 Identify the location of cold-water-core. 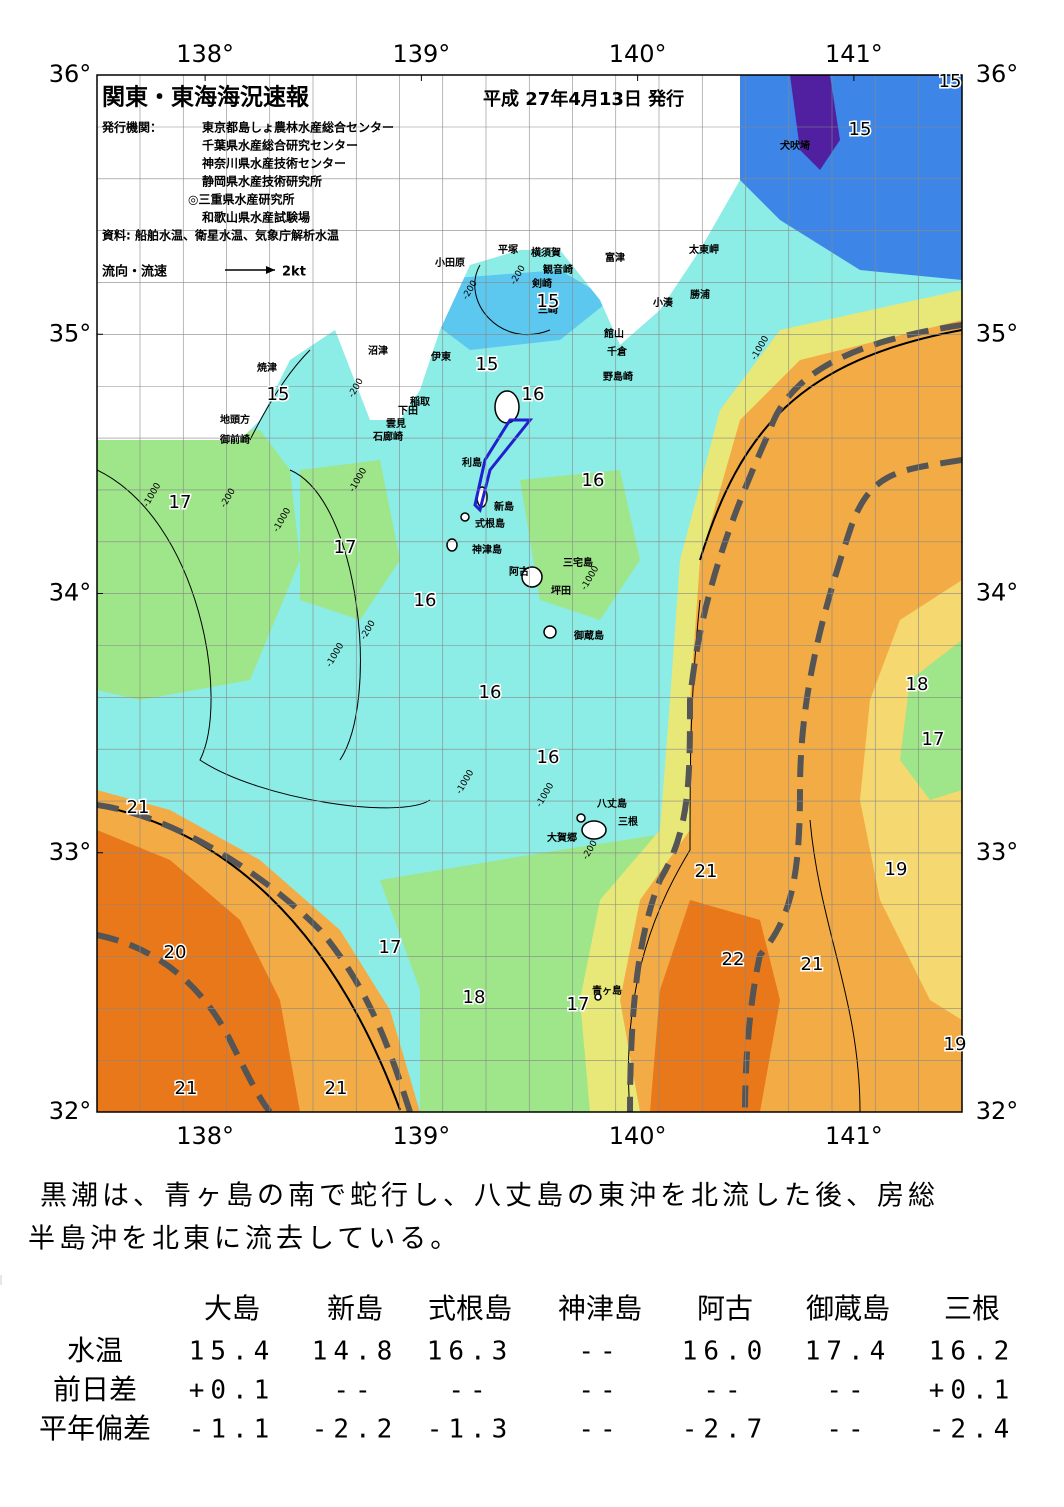
(815, 122).